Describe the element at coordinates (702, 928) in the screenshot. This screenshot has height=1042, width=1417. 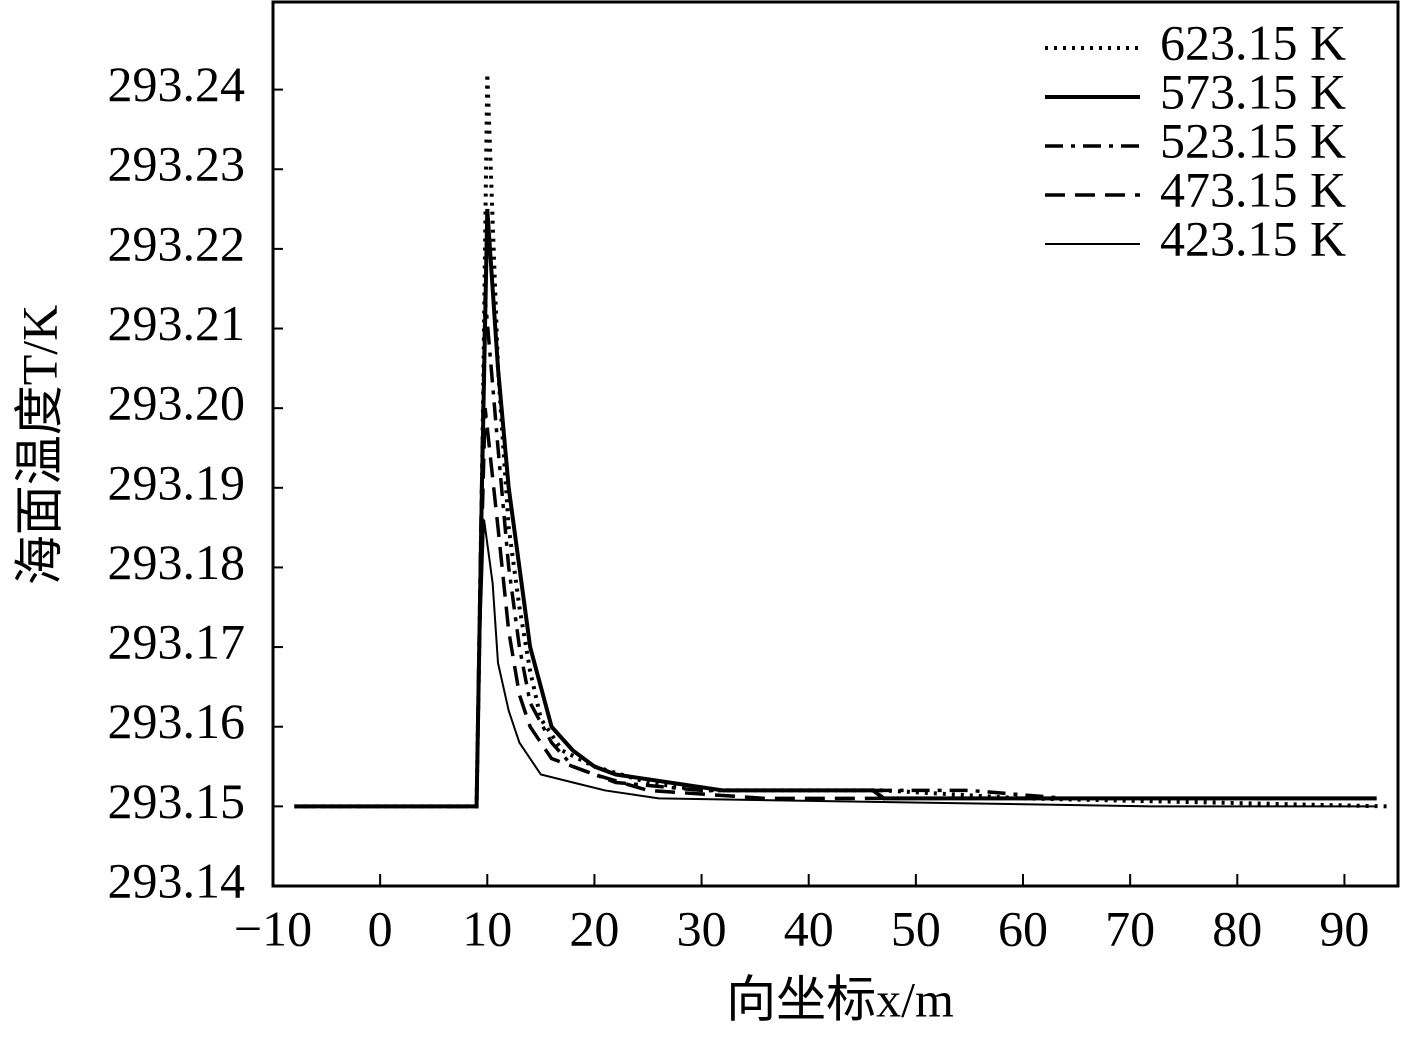
I see `x-tick-label: 30` at that location.